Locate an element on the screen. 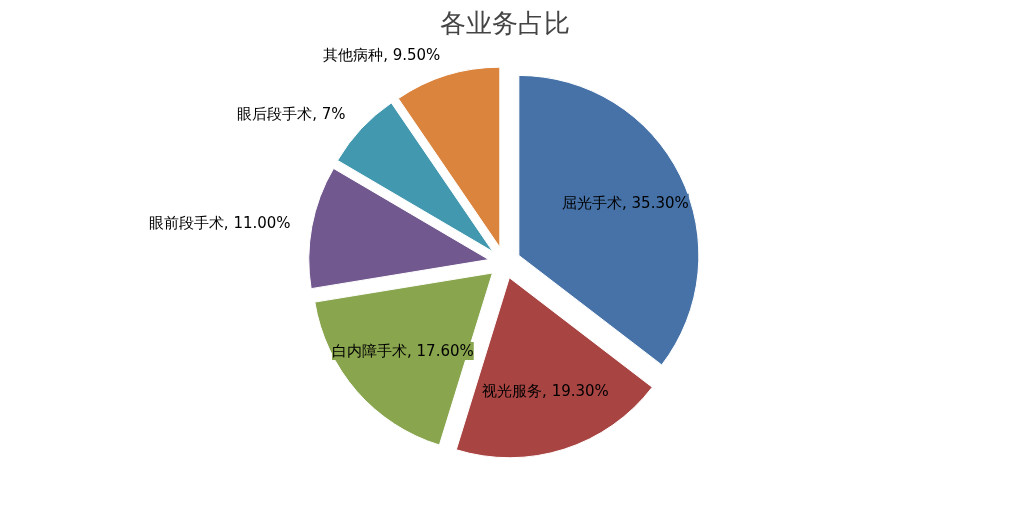 Image resolution: width=1014 pixels, height=528 pixels. slice-label: 其他病种, 9.50% is located at coordinates (382, 54).